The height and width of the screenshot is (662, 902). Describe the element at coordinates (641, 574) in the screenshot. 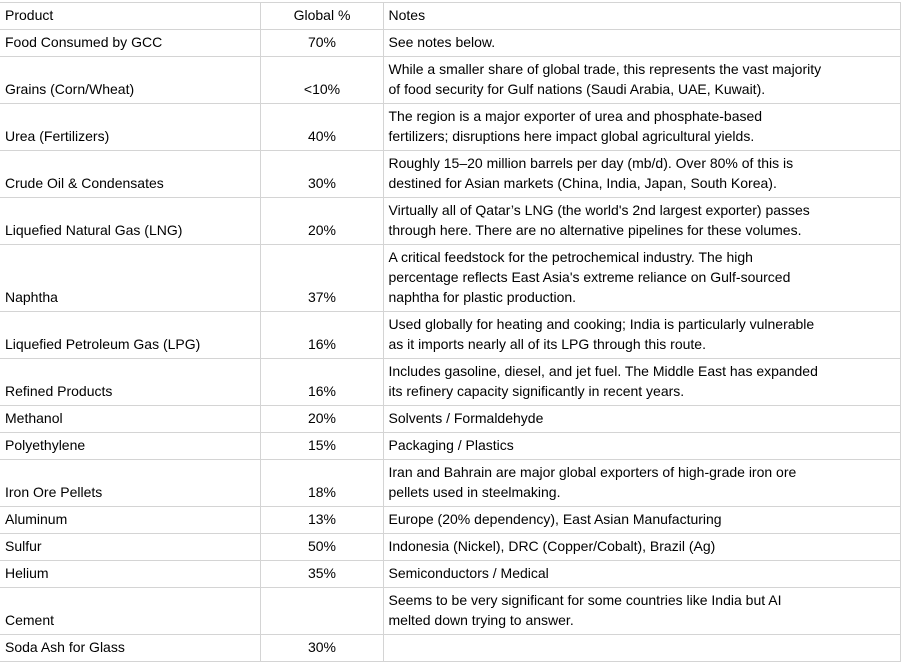

I see `notes-cell: Semiconductors / Medical` at that location.